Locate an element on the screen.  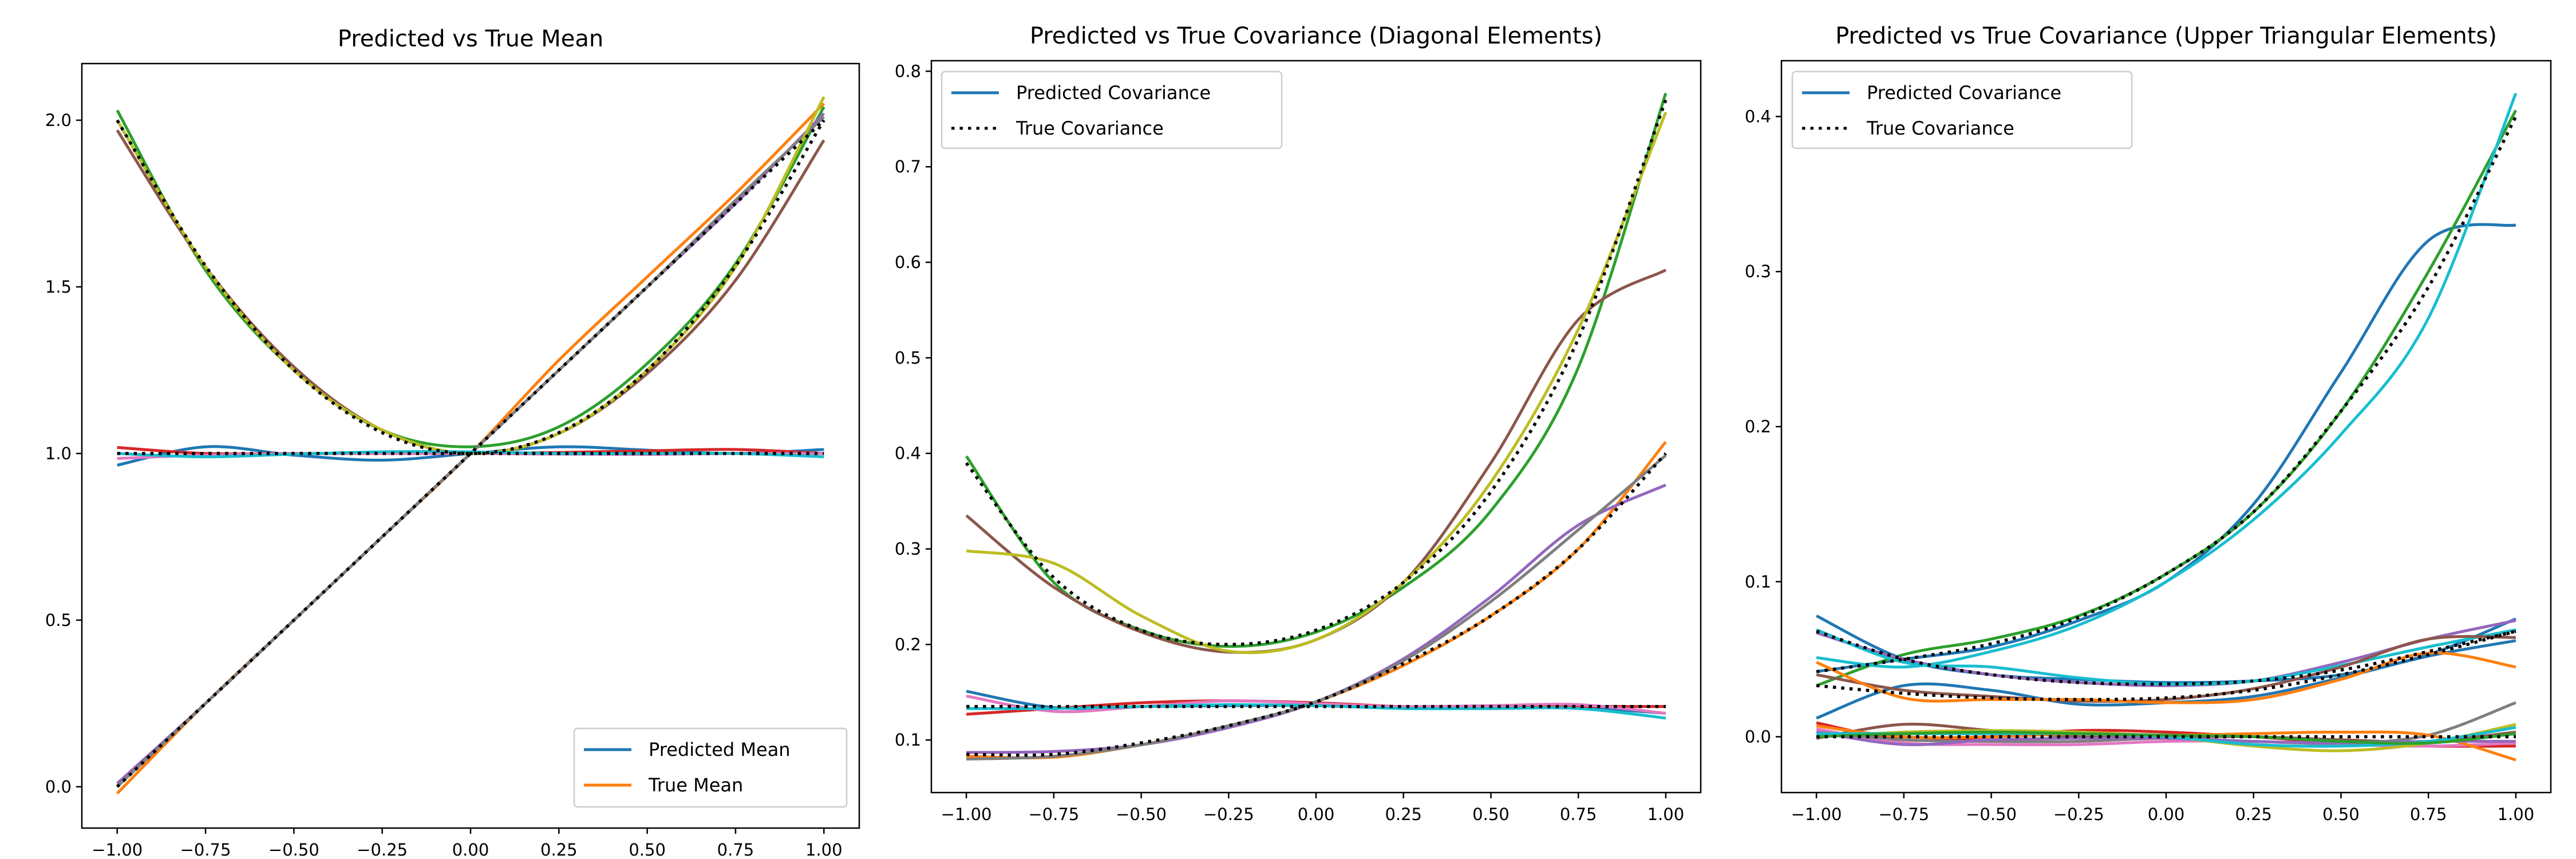
y-tick-label: 2.0 is located at coordinates (58, 120).